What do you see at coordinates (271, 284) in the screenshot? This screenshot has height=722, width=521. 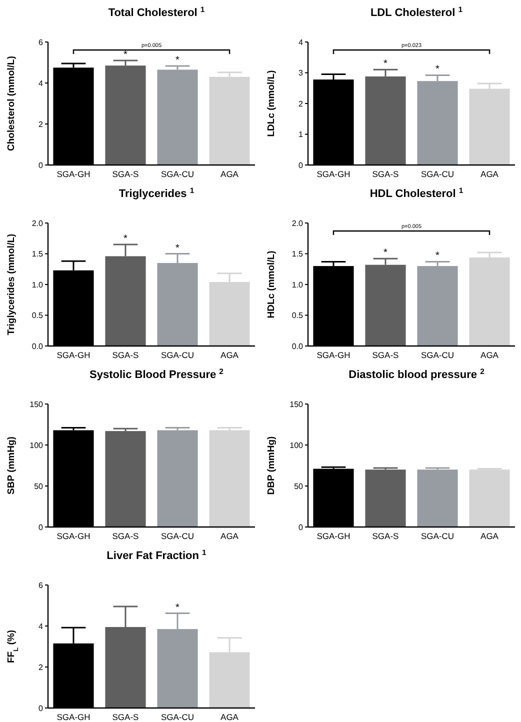 I see `y-axis-title: HDLc (mmol/L)` at bounding box center [271, 284].